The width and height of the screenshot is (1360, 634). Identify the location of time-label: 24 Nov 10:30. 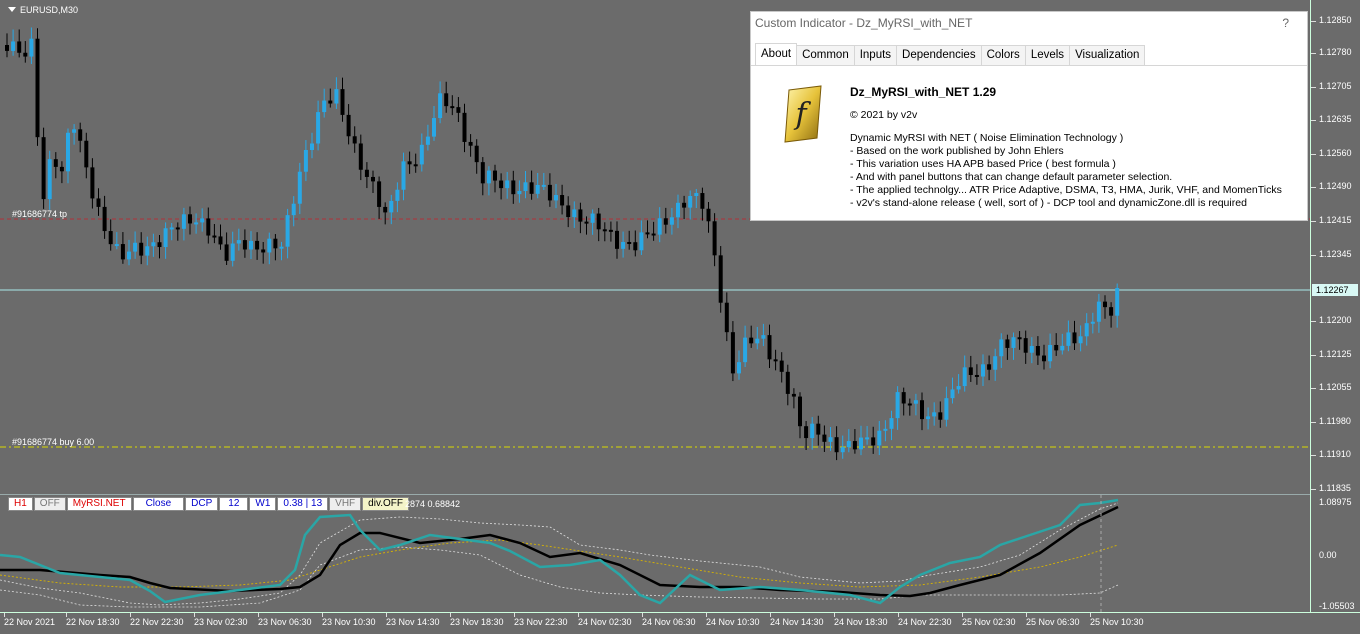
(733, 622).